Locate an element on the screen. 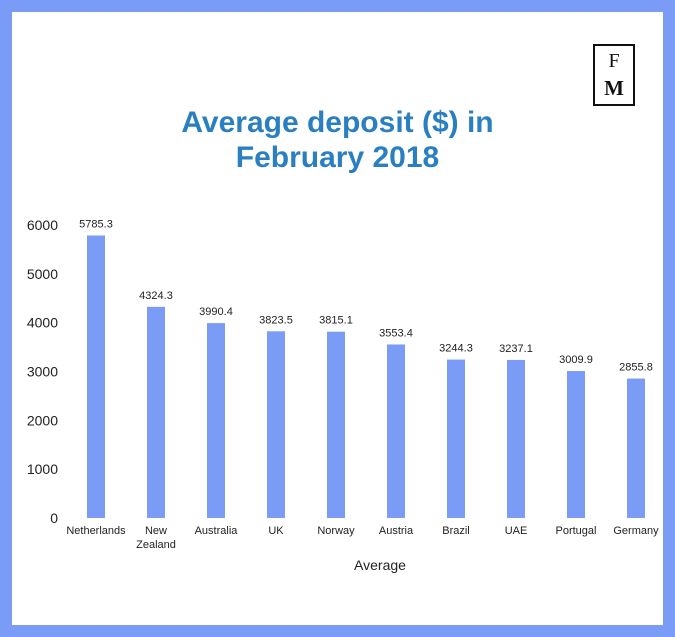 This screenshot has width=675, height=637. y-tick-label: 3000 is located at coordinates (42, 372).